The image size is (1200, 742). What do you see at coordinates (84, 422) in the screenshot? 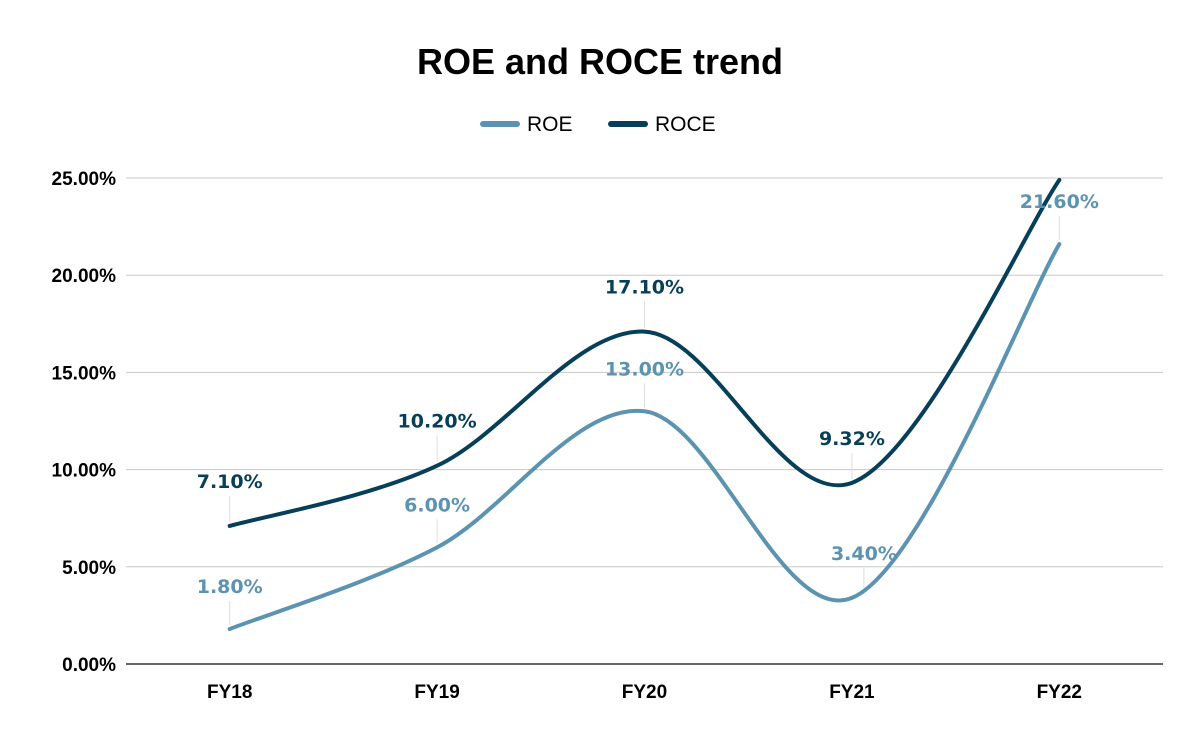
I see `y-axis: 0.00% 5.00% 10.00% 15.00% 20.00% 25.00%` at bounding box center [84, 422].